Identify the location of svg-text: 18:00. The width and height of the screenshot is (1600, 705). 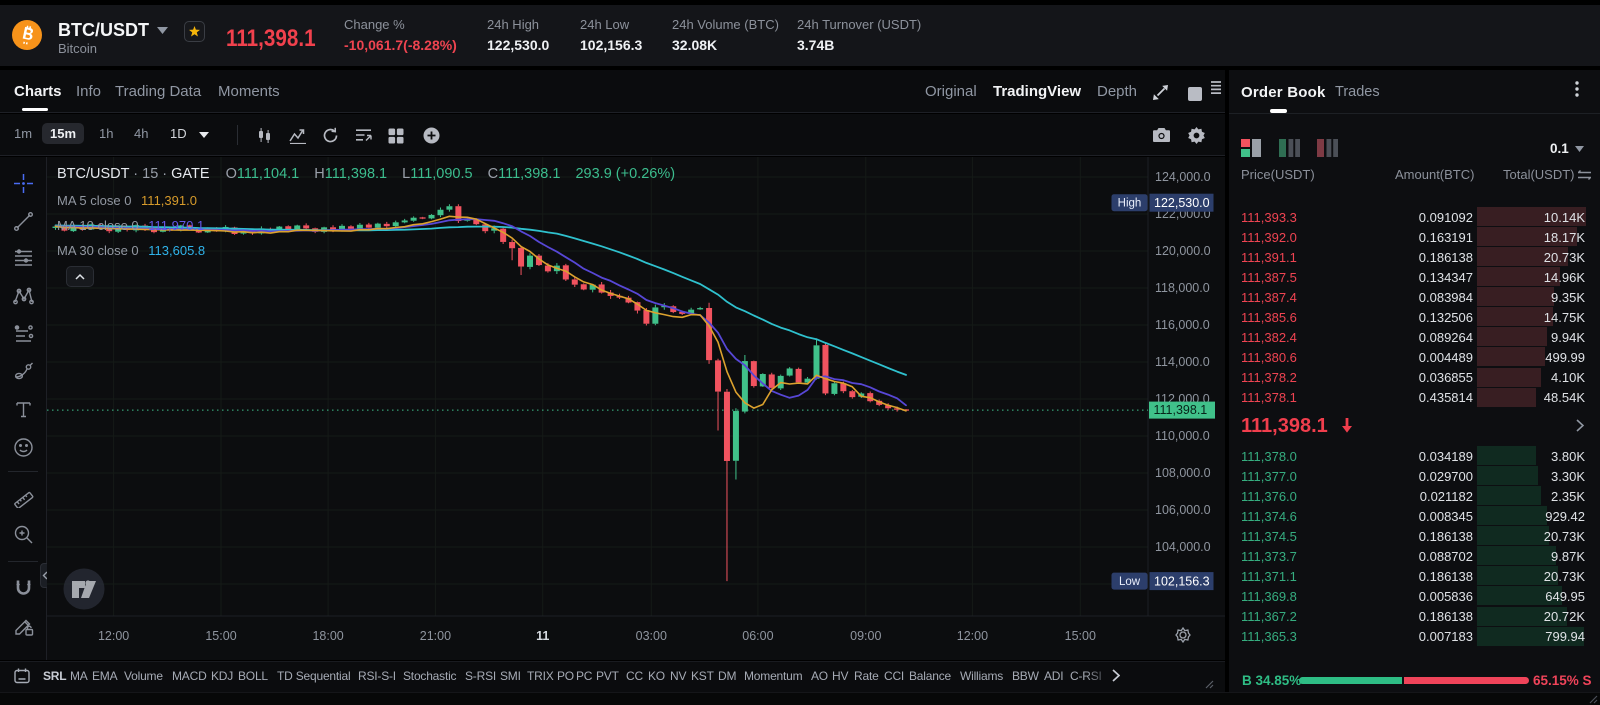
(327, 636).